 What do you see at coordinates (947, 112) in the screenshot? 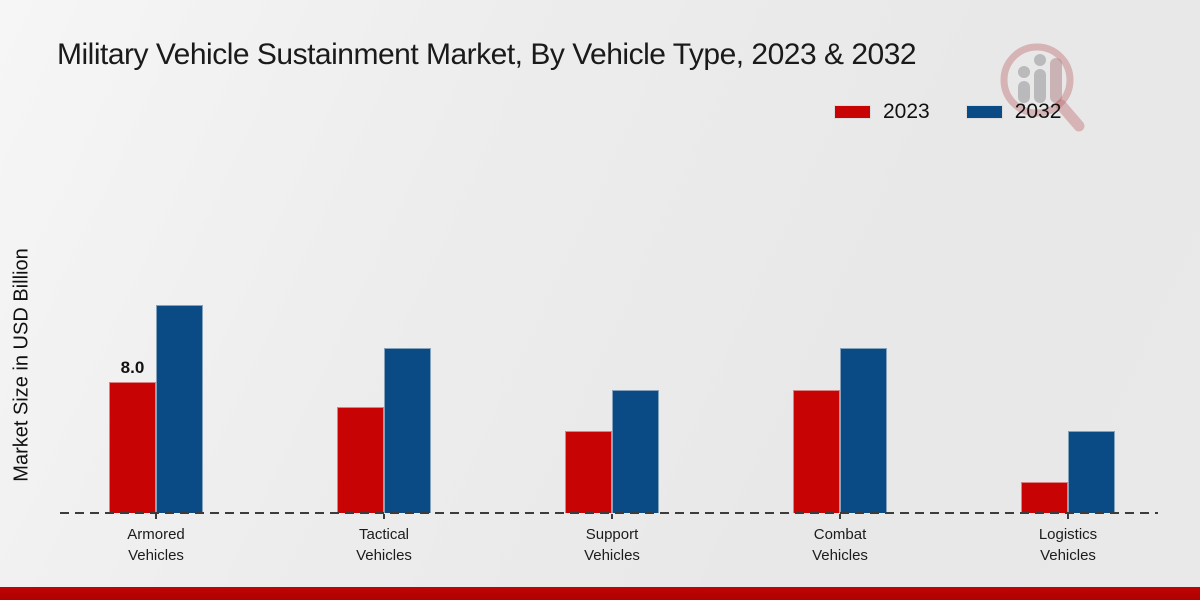
I see `legend: 2023 2032` at bounding box center [947, 112].